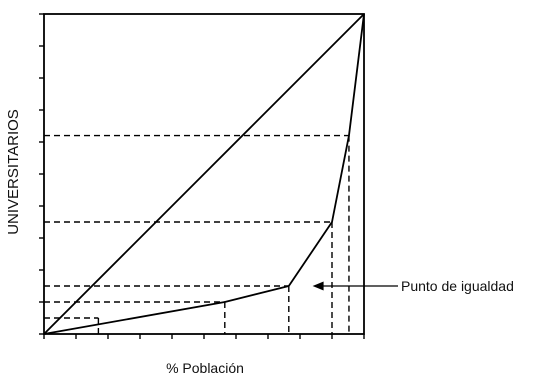  Describe the element at coordinates (204, 336) in the screenshot. I see `x-axis-ticks` at that location.